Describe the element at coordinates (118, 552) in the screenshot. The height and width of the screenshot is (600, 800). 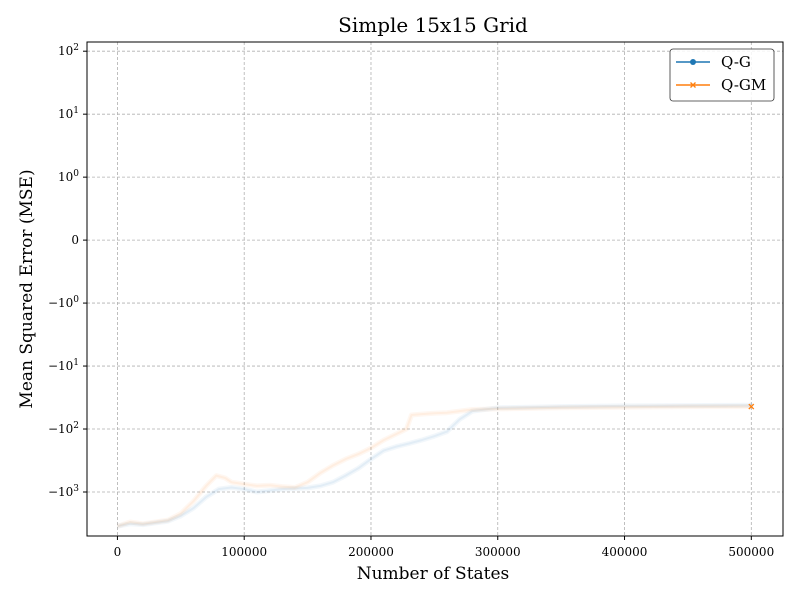
I see `x-tick-label: 0` at that location.